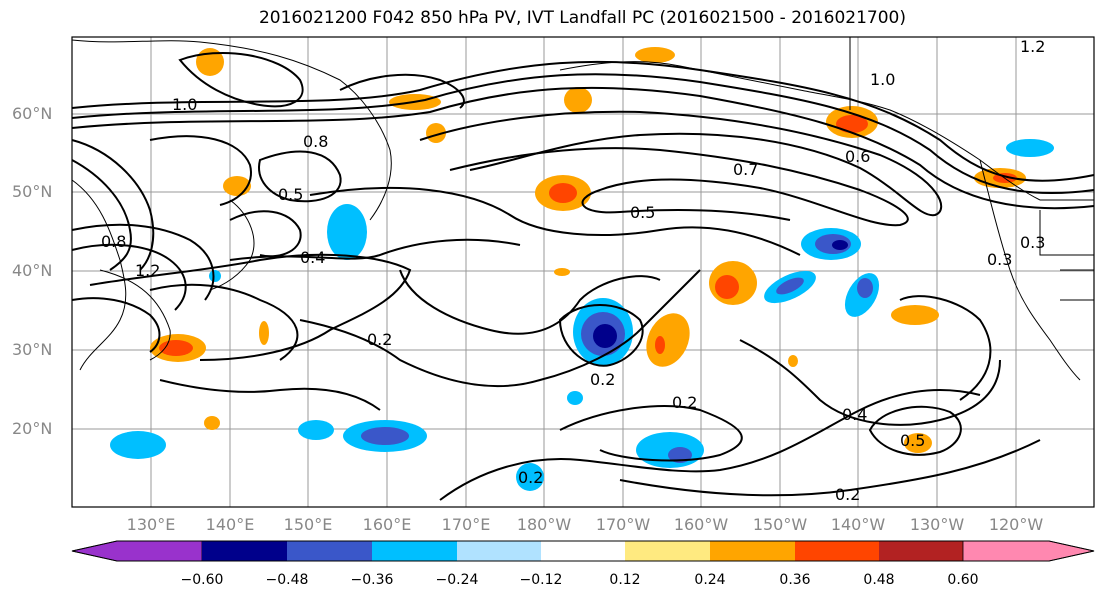 This screenshot has height=601, width=1105. I want to click on lon-label: 140°E, so click(230, 524).